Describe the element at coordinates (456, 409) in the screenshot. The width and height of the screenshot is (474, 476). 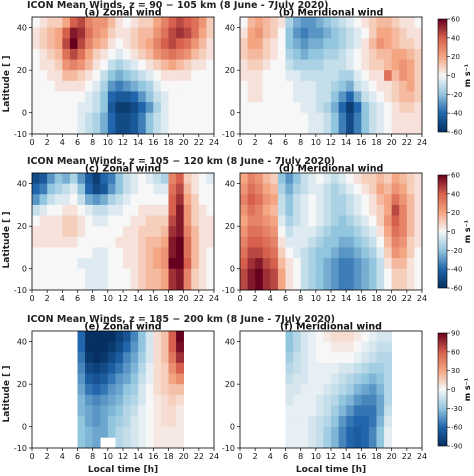
I see `colorbar-tick-label: -30` at that location.